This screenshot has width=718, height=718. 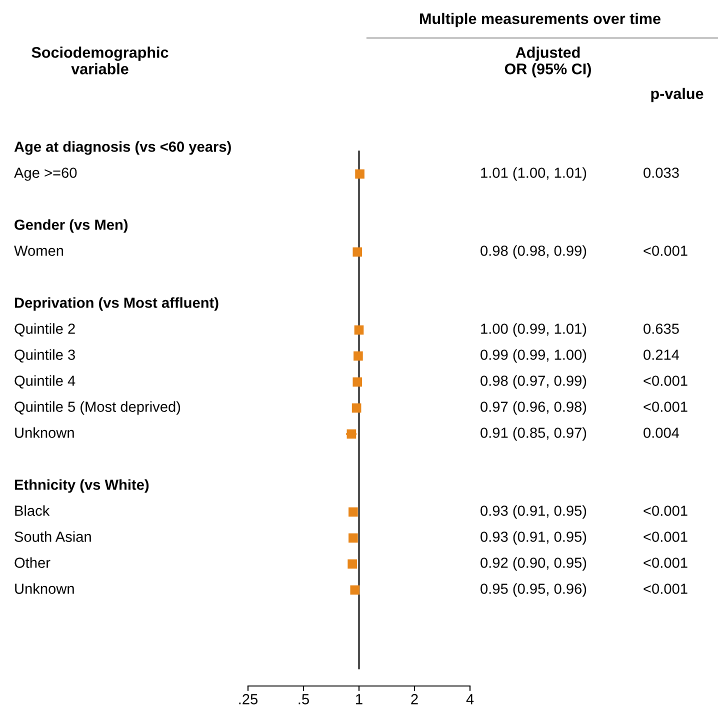 I want to click on x-tick-label: 4, so click(x=470, y=699).